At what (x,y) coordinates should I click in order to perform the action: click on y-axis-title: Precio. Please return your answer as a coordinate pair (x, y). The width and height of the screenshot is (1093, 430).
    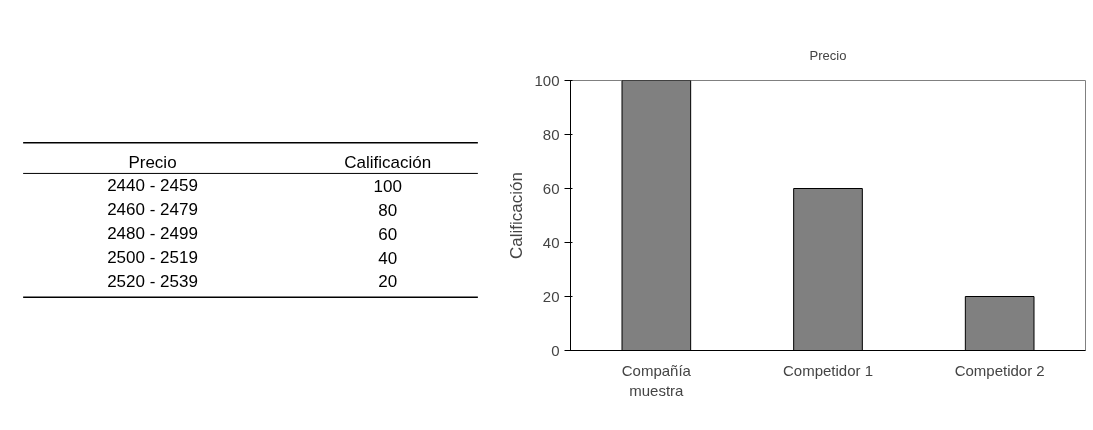
    Looking at the image, I should click on (152, 162).